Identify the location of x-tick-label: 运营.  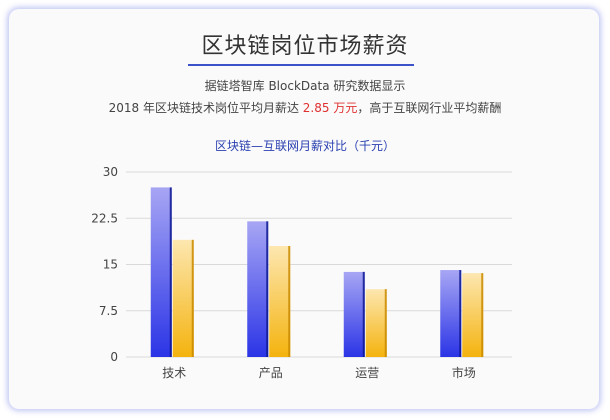
(367, 373).